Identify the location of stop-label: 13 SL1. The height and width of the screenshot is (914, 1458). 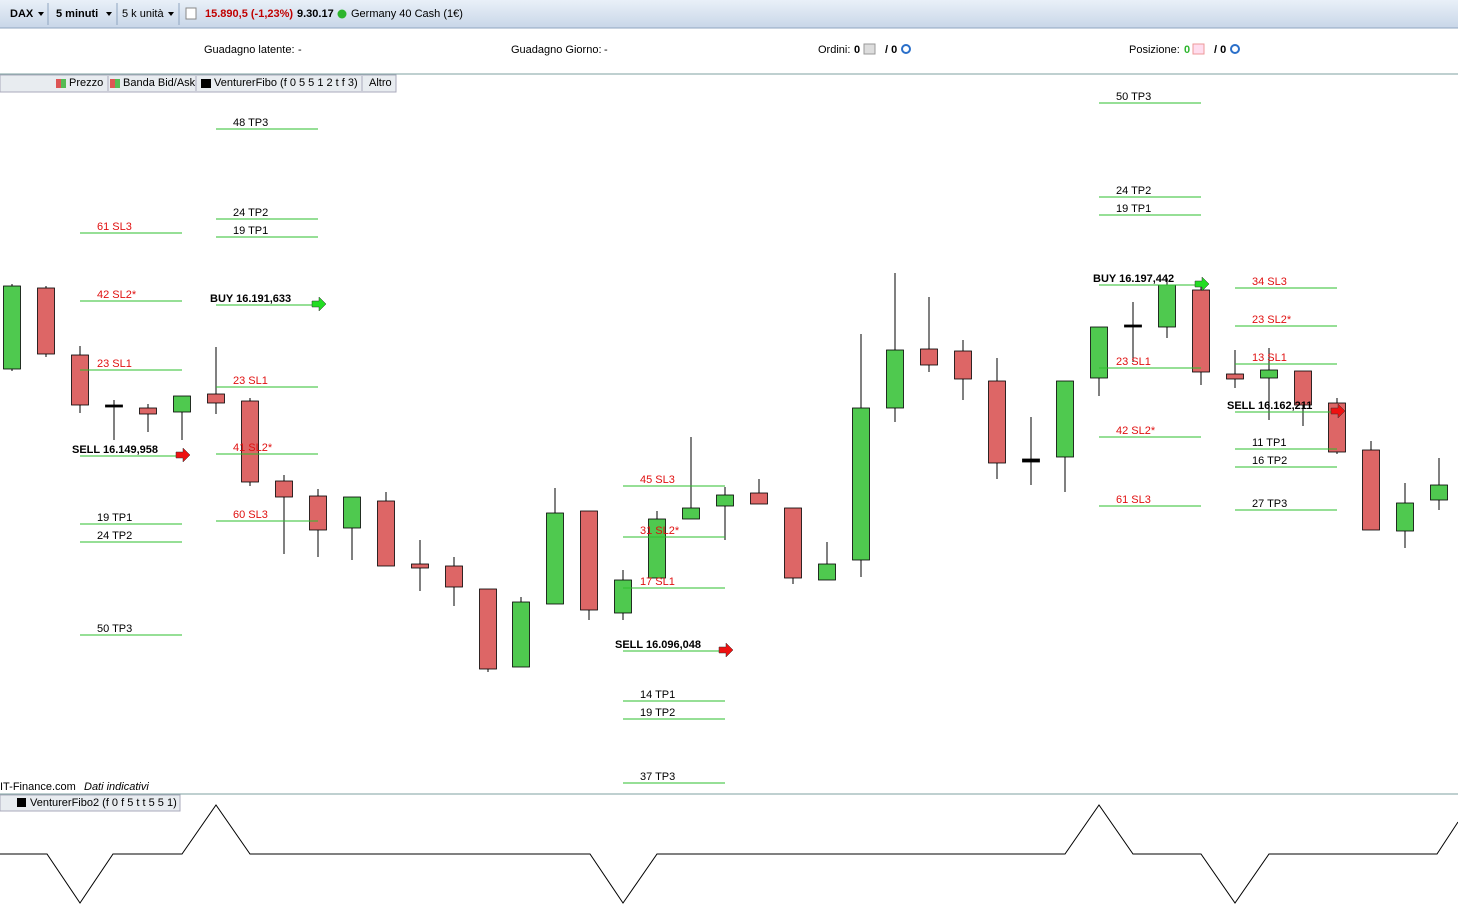
(1269, 358).